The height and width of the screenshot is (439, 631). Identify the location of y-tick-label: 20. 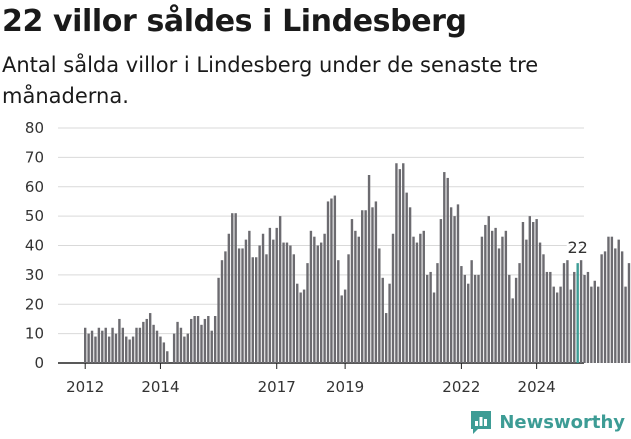
(34, 304).